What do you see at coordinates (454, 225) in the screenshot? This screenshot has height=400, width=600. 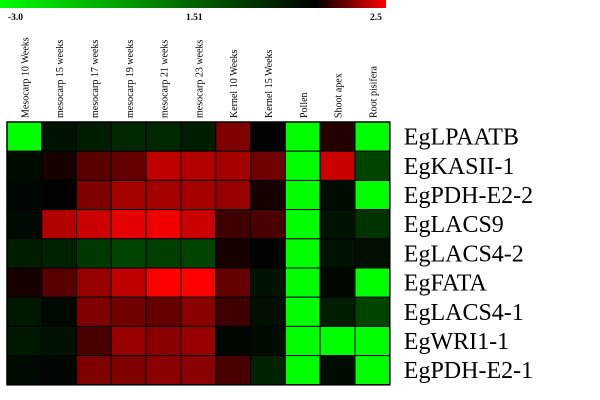 I see `row-label: EgLACS9` at bounding box center [454, 225].